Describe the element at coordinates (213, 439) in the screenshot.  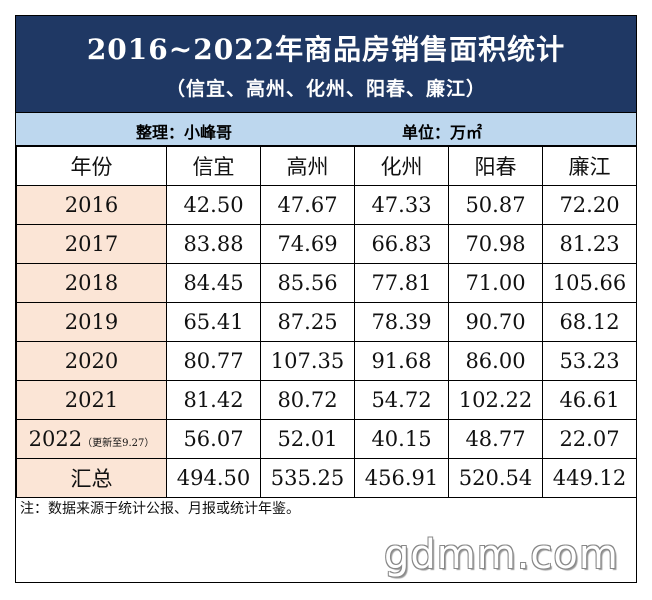
I see `value-cell: 56.07` at that location.